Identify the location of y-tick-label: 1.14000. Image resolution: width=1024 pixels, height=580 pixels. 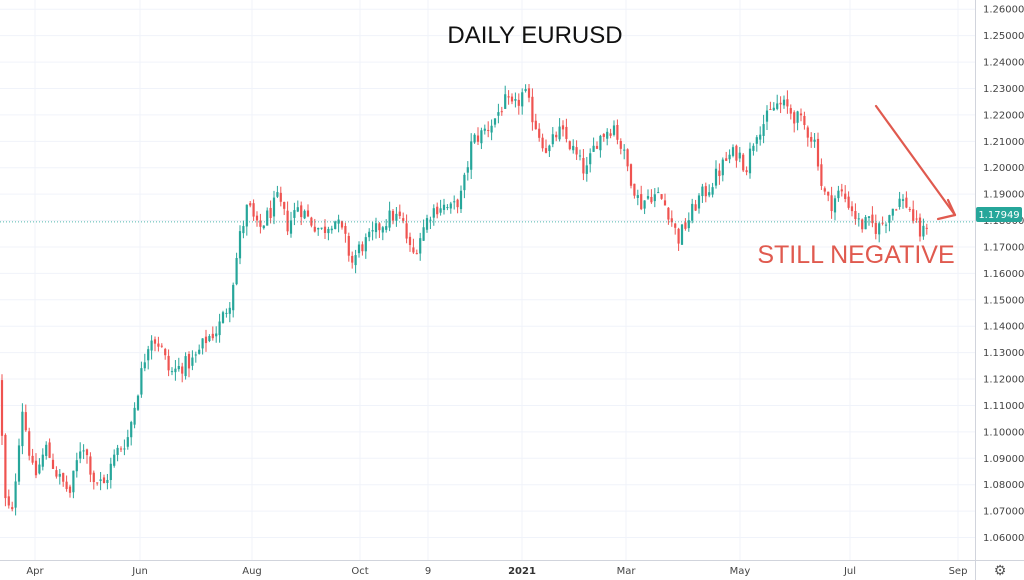
(1003, 327).